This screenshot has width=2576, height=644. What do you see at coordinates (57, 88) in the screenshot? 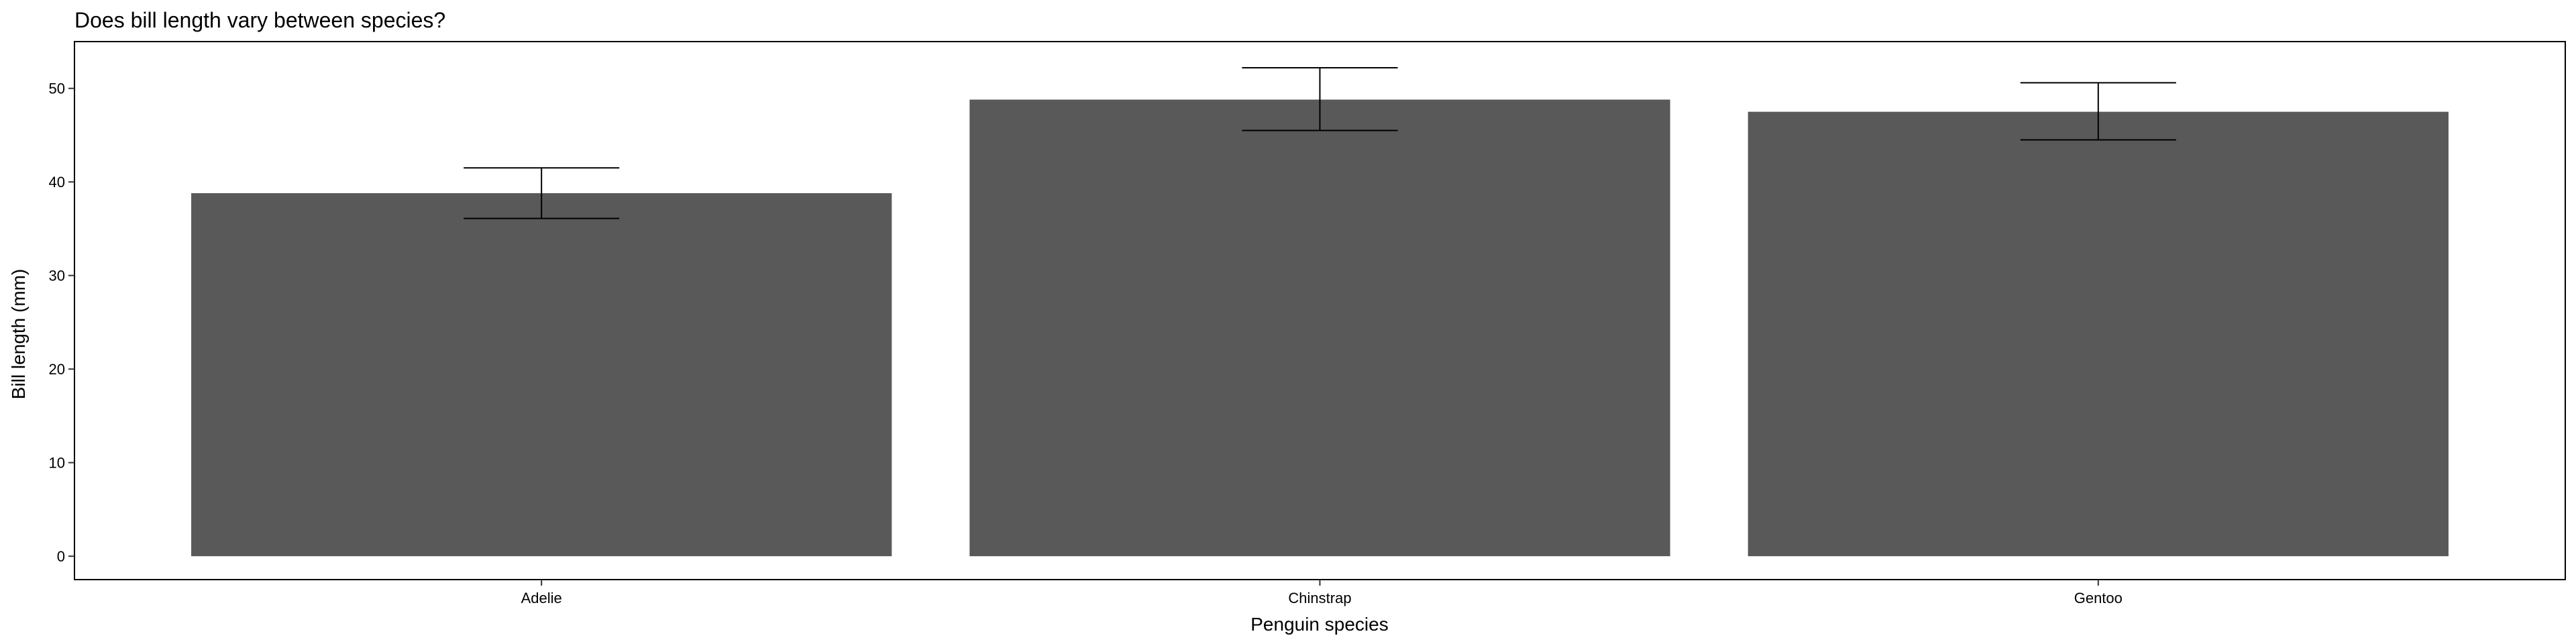
I see `y-tick-label-50: 50` at bounding box center [57, 88].